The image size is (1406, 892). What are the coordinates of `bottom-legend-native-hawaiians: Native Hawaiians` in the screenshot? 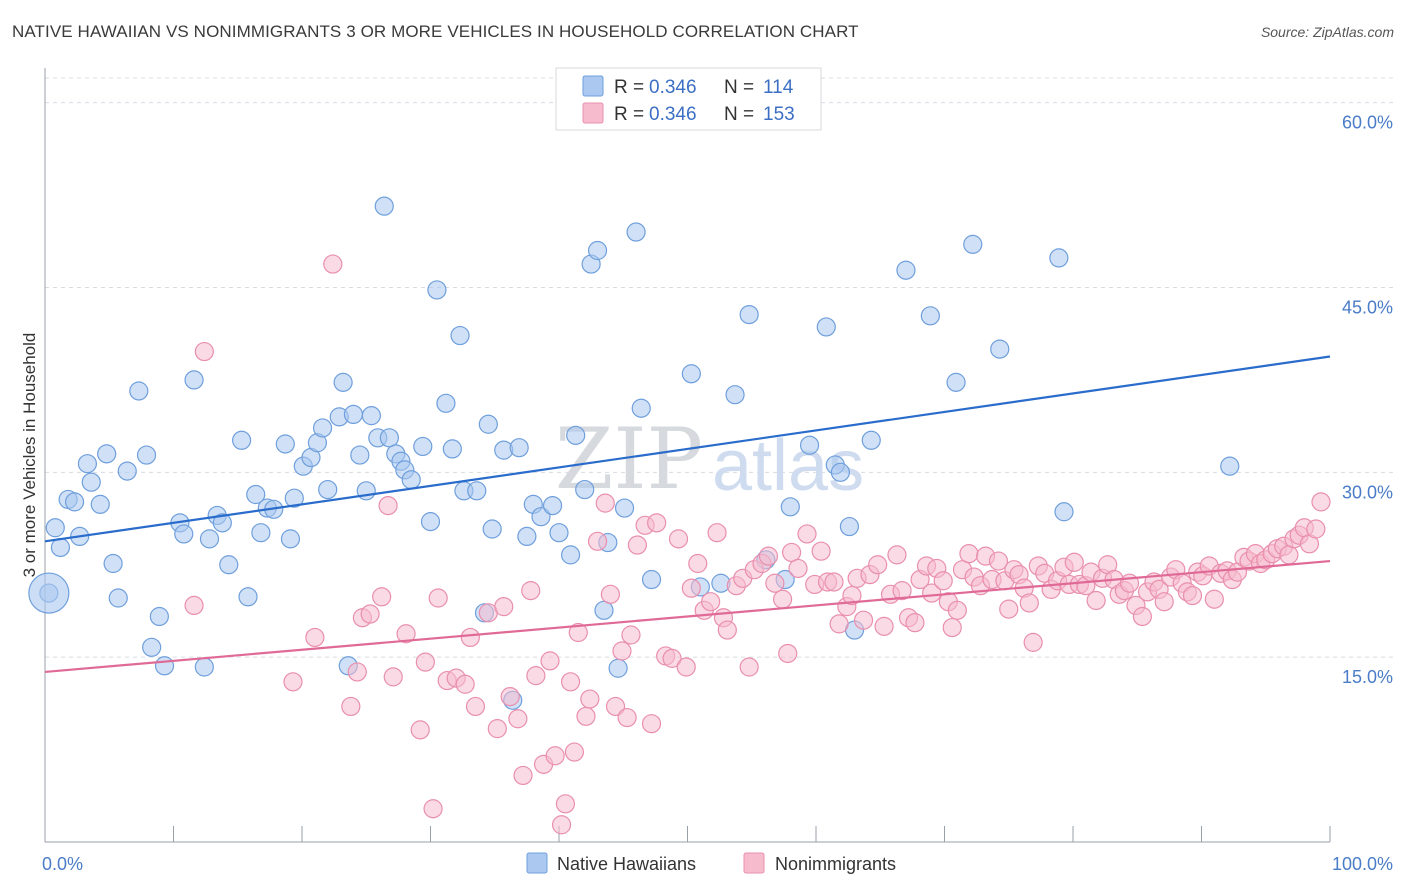 It's located at (626, 864).